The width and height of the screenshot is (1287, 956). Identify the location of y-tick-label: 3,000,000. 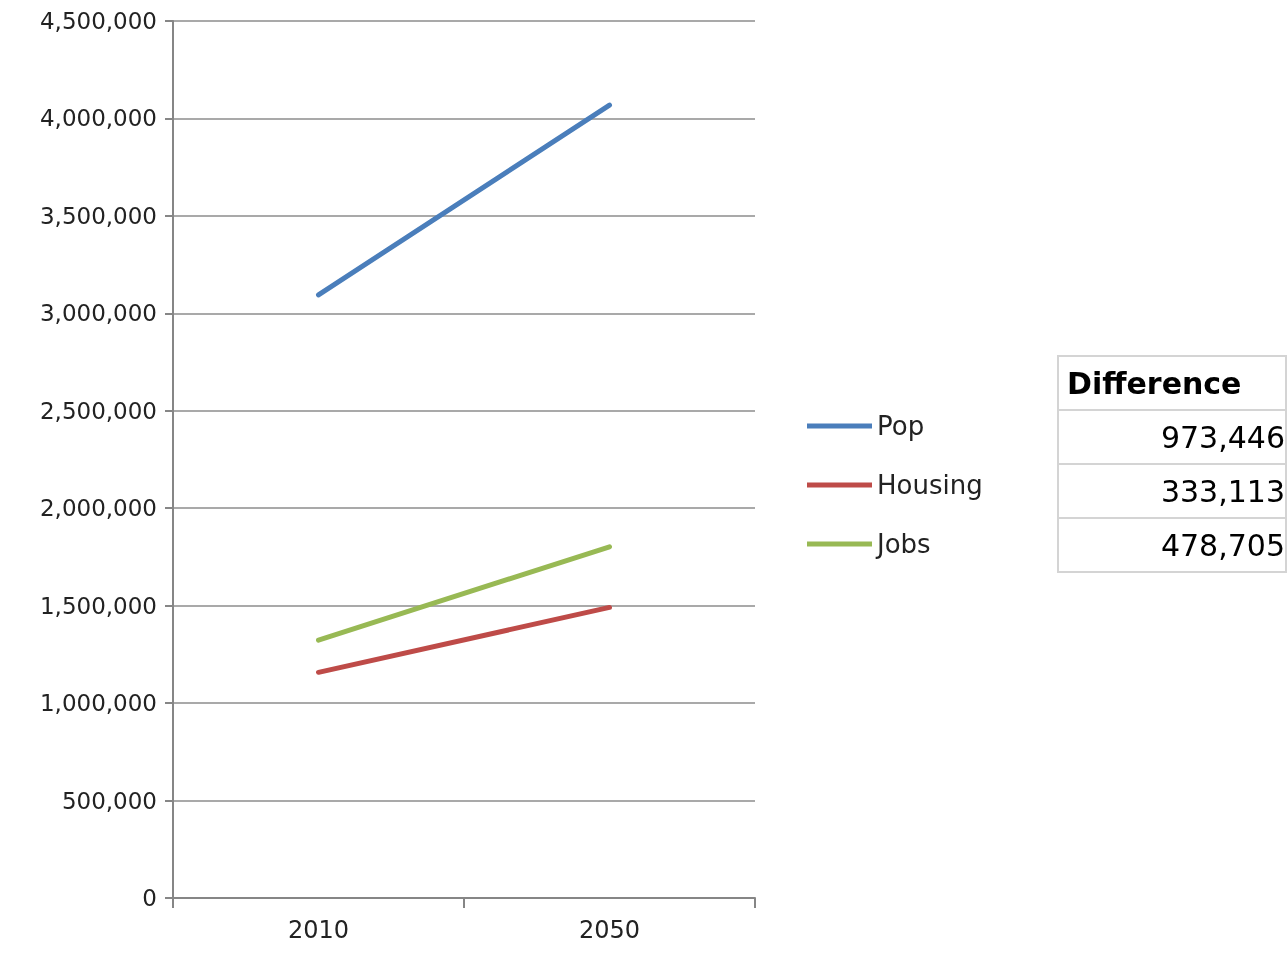
(98, 313).